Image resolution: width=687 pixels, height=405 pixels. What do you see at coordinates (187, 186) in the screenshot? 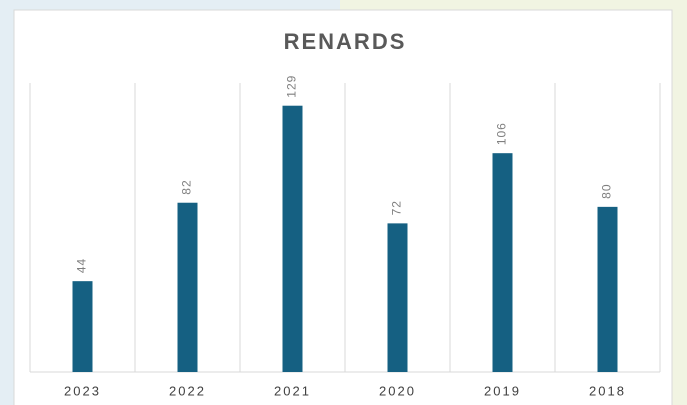
I see `data-label: 82` at bounding box center [187, 186].